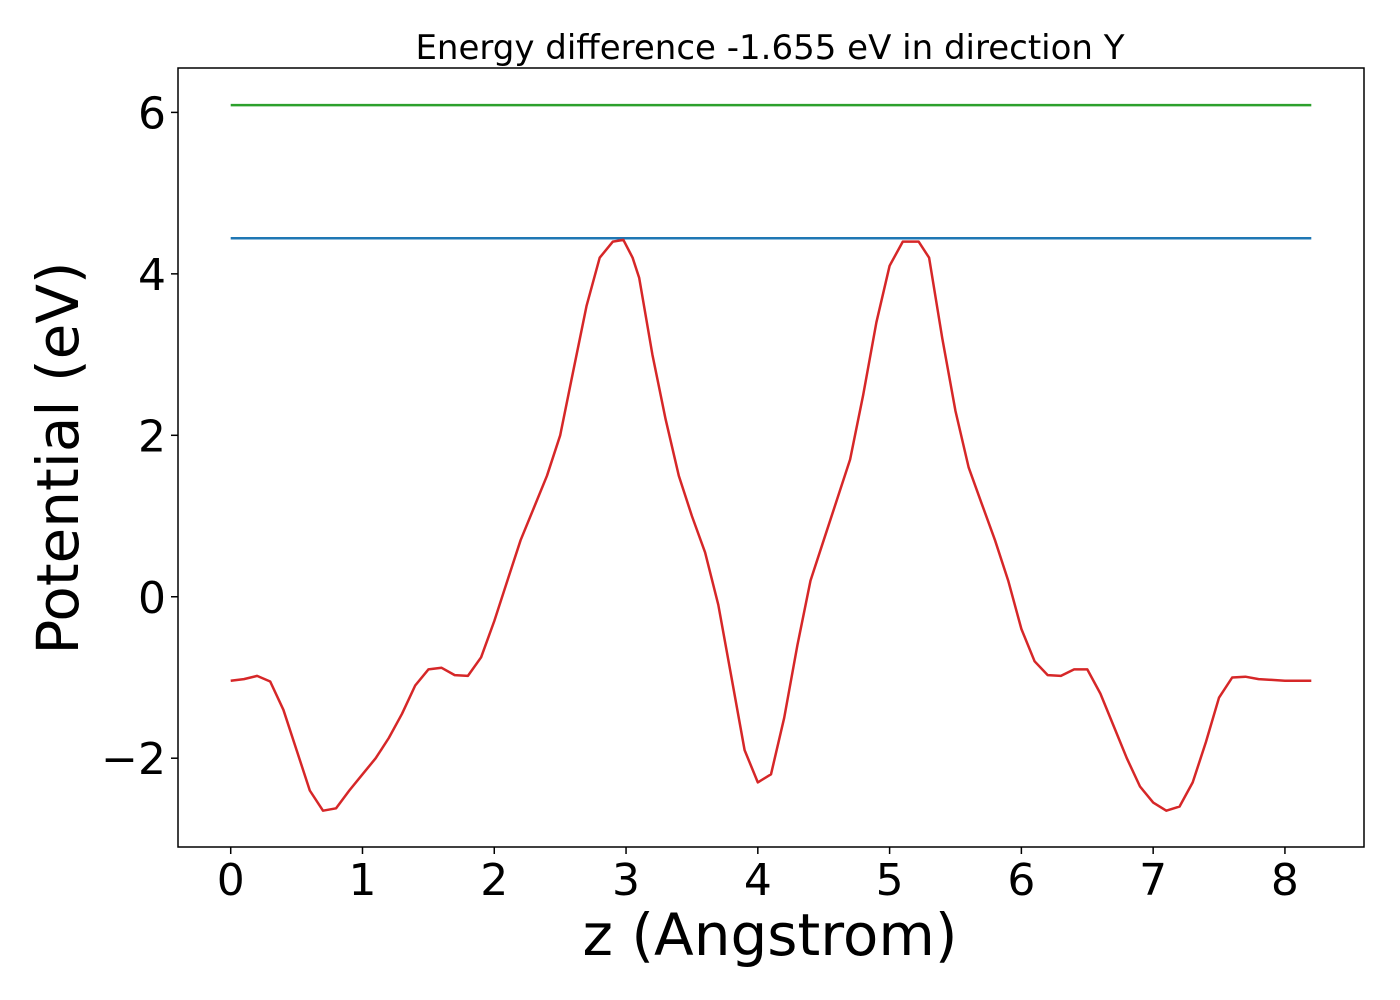 Image resolution: width=1400 pixels, height=1000 pixels. I want to click on x-tick-label: 0, so click(231, 880).